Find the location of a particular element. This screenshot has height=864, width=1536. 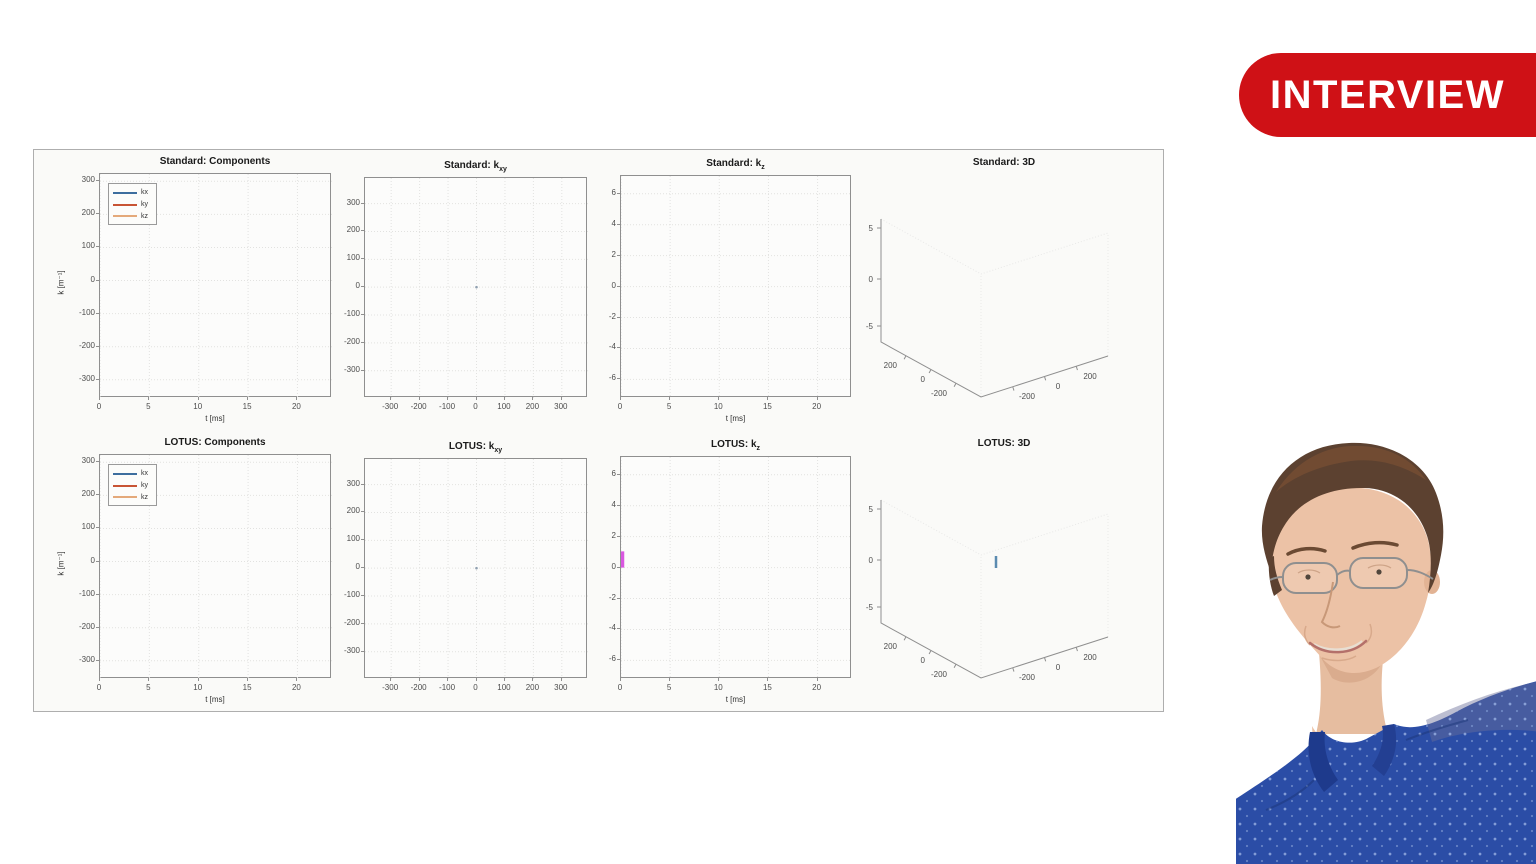

y-axis-label: k [m⁻¹] is located at coordinates (61, 563).